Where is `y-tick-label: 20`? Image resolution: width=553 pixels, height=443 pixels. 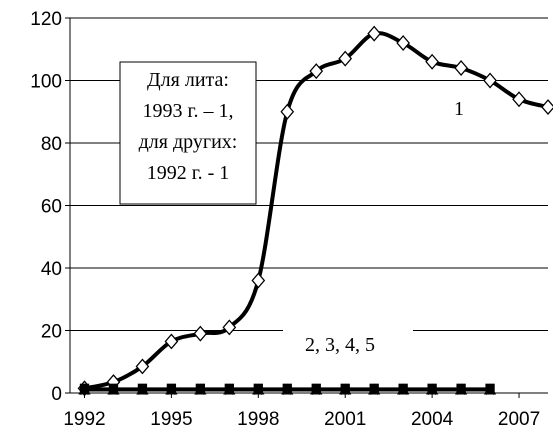 y-tick-label: 20 is located at coordinates (51, 332).